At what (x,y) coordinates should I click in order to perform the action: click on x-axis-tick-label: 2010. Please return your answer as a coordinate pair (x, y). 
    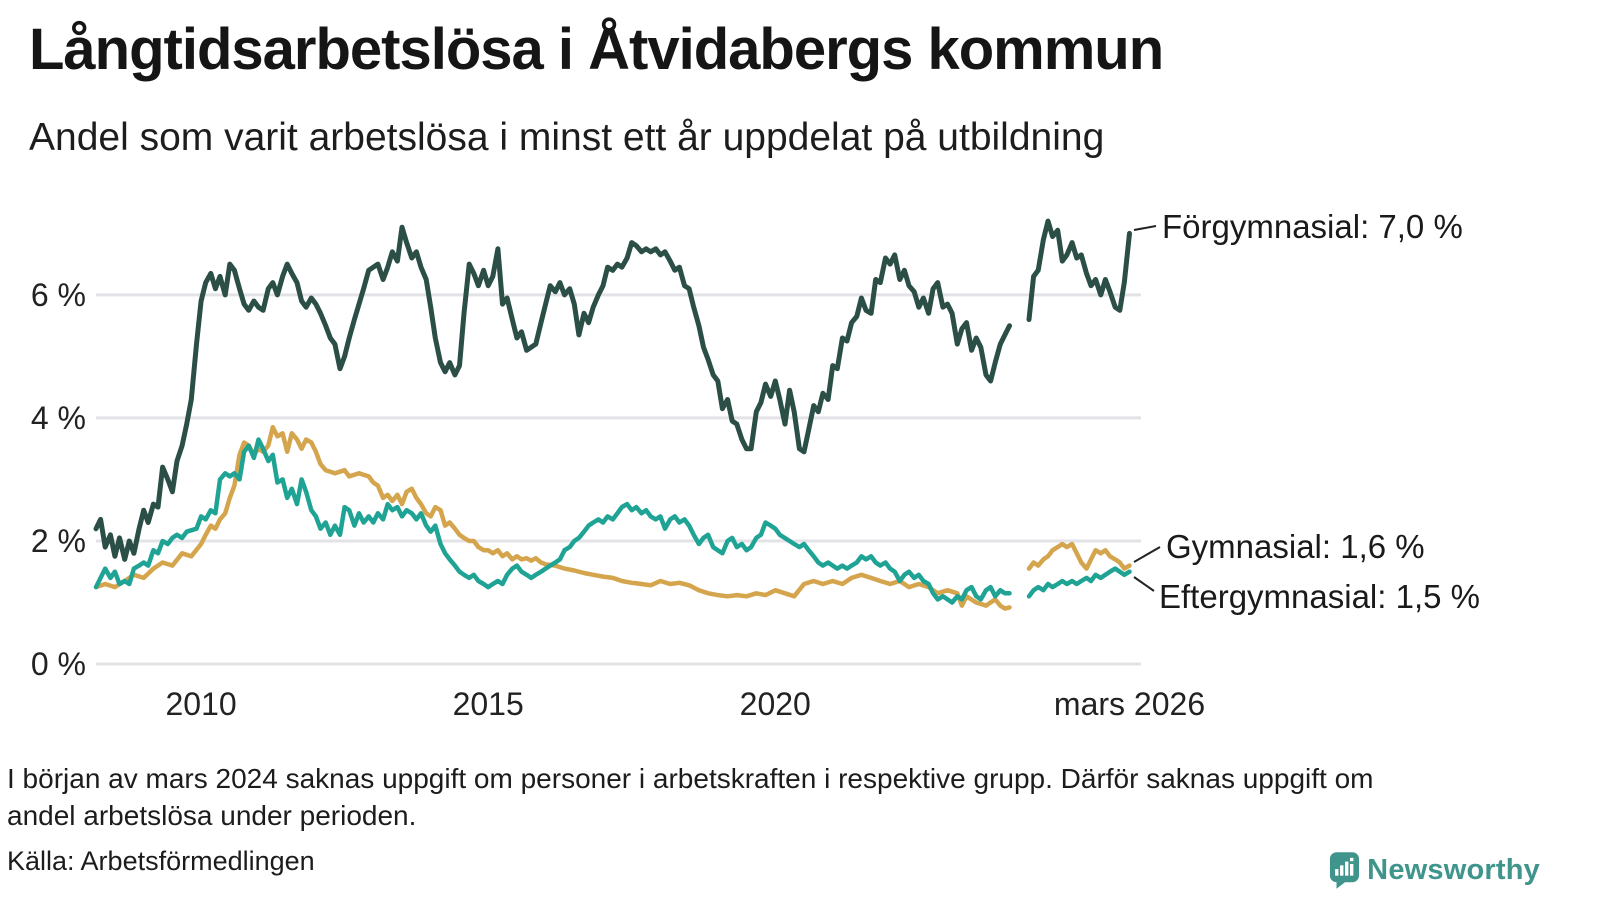
    Looking at the image, I should click on (201, 704).